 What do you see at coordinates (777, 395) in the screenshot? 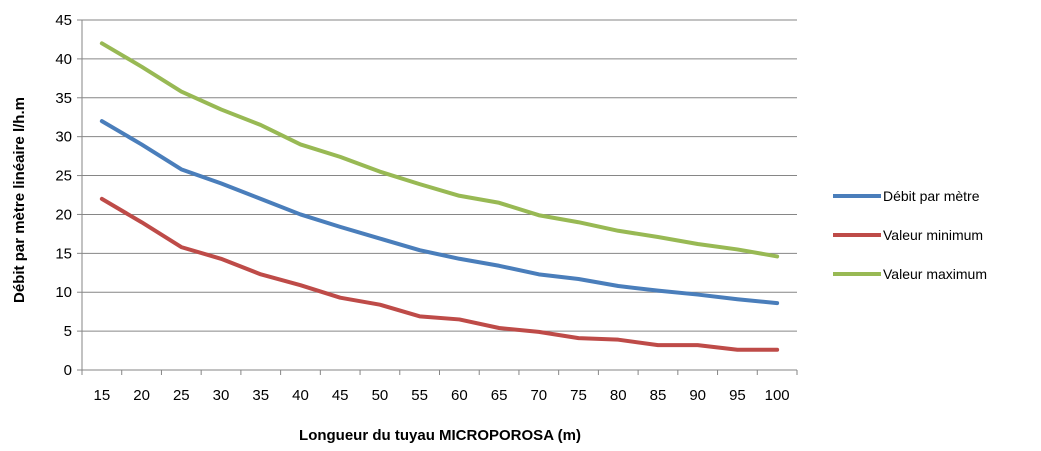
I see `x-tick-label: 100` at bounding box center [777, 395].